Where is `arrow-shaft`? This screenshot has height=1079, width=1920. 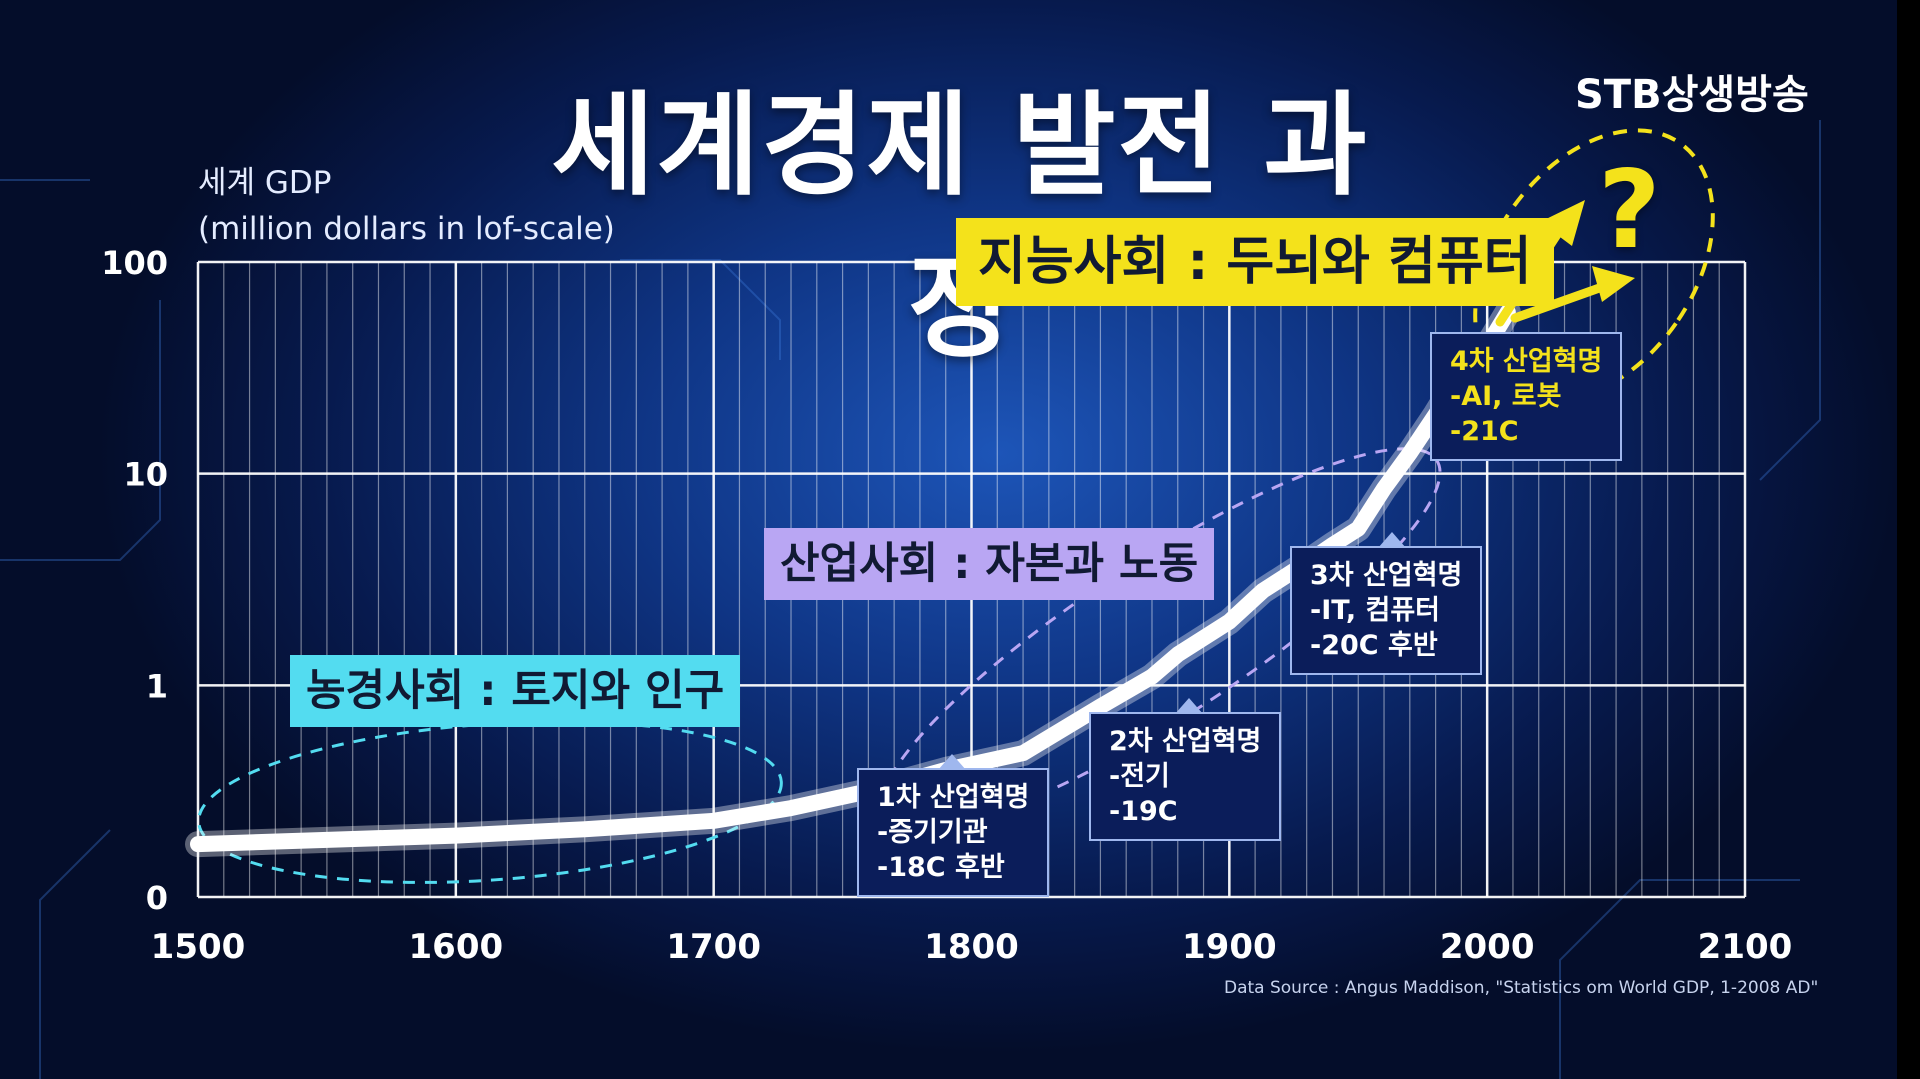
arrow-shaft is located at coordinates (1560, 302).